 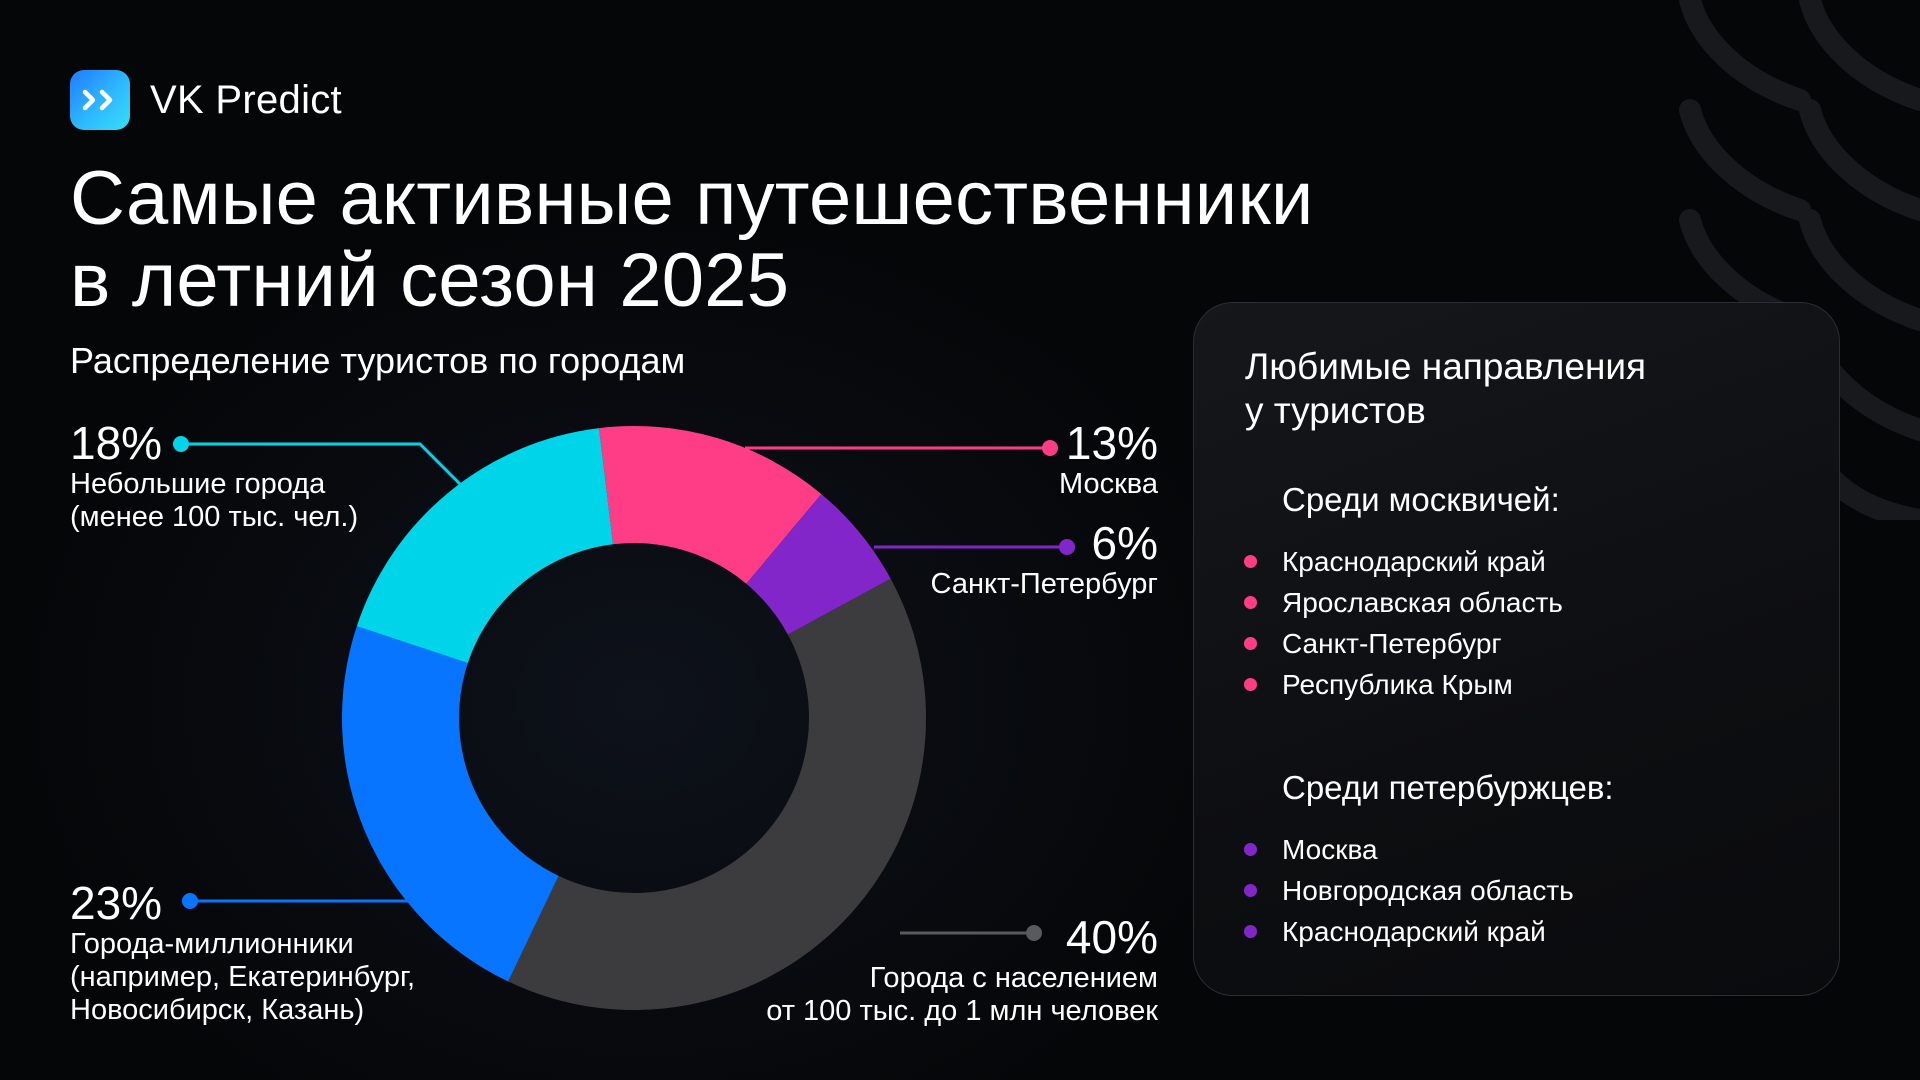 I want to click on list-item: Новгородская область, so click(x=1409, y=890).